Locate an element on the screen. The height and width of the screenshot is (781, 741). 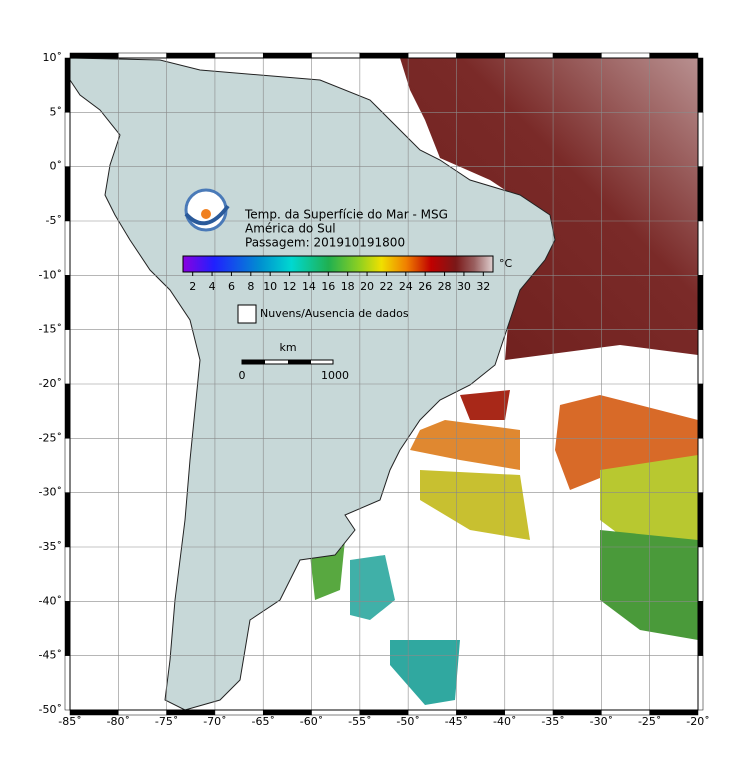
title-line: Temp. da Superfície do Mar - MSG is located at coordinates (346, 215).